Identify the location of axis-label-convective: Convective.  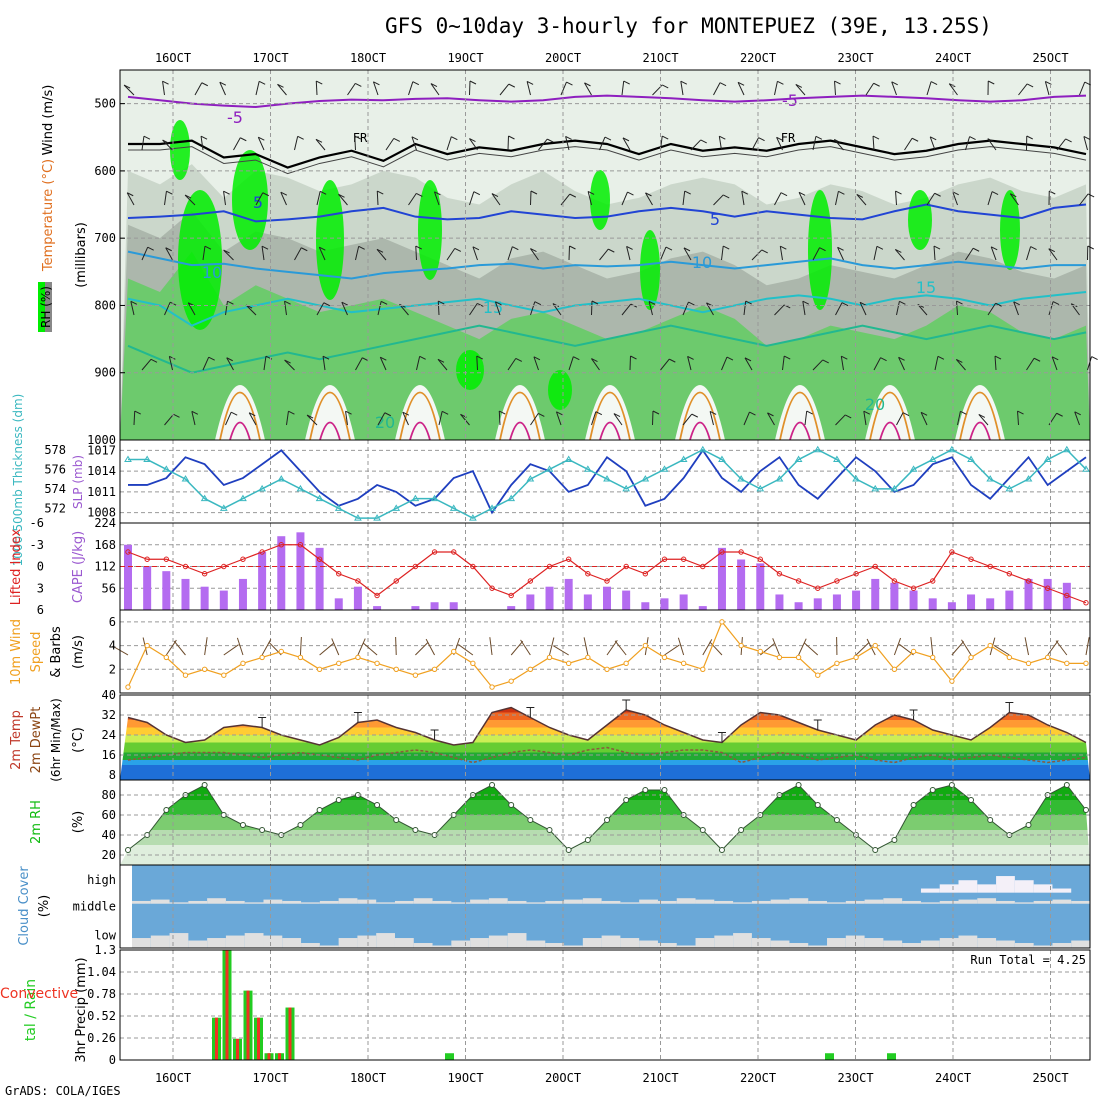
(39, 994).